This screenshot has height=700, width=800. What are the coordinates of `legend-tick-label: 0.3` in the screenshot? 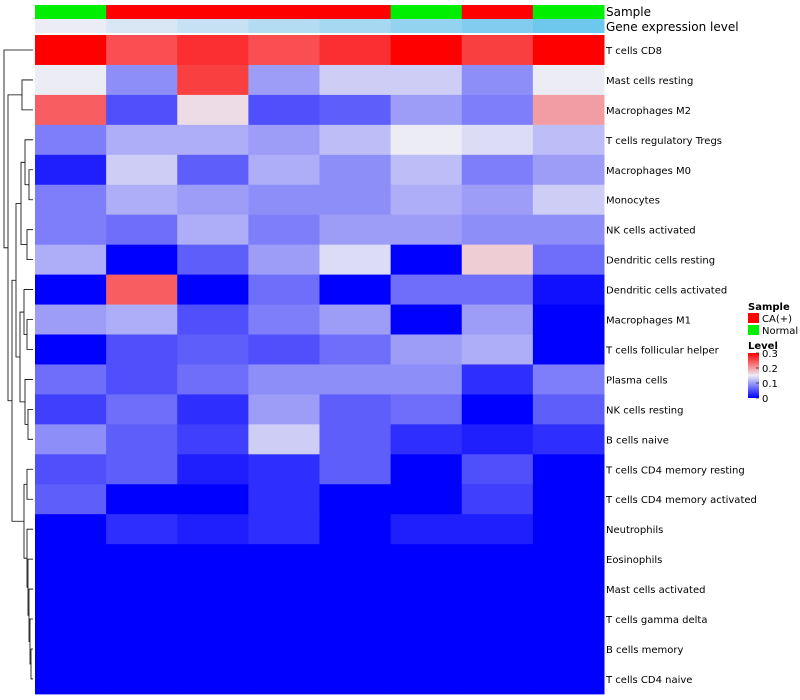 It's located at (770, 354).